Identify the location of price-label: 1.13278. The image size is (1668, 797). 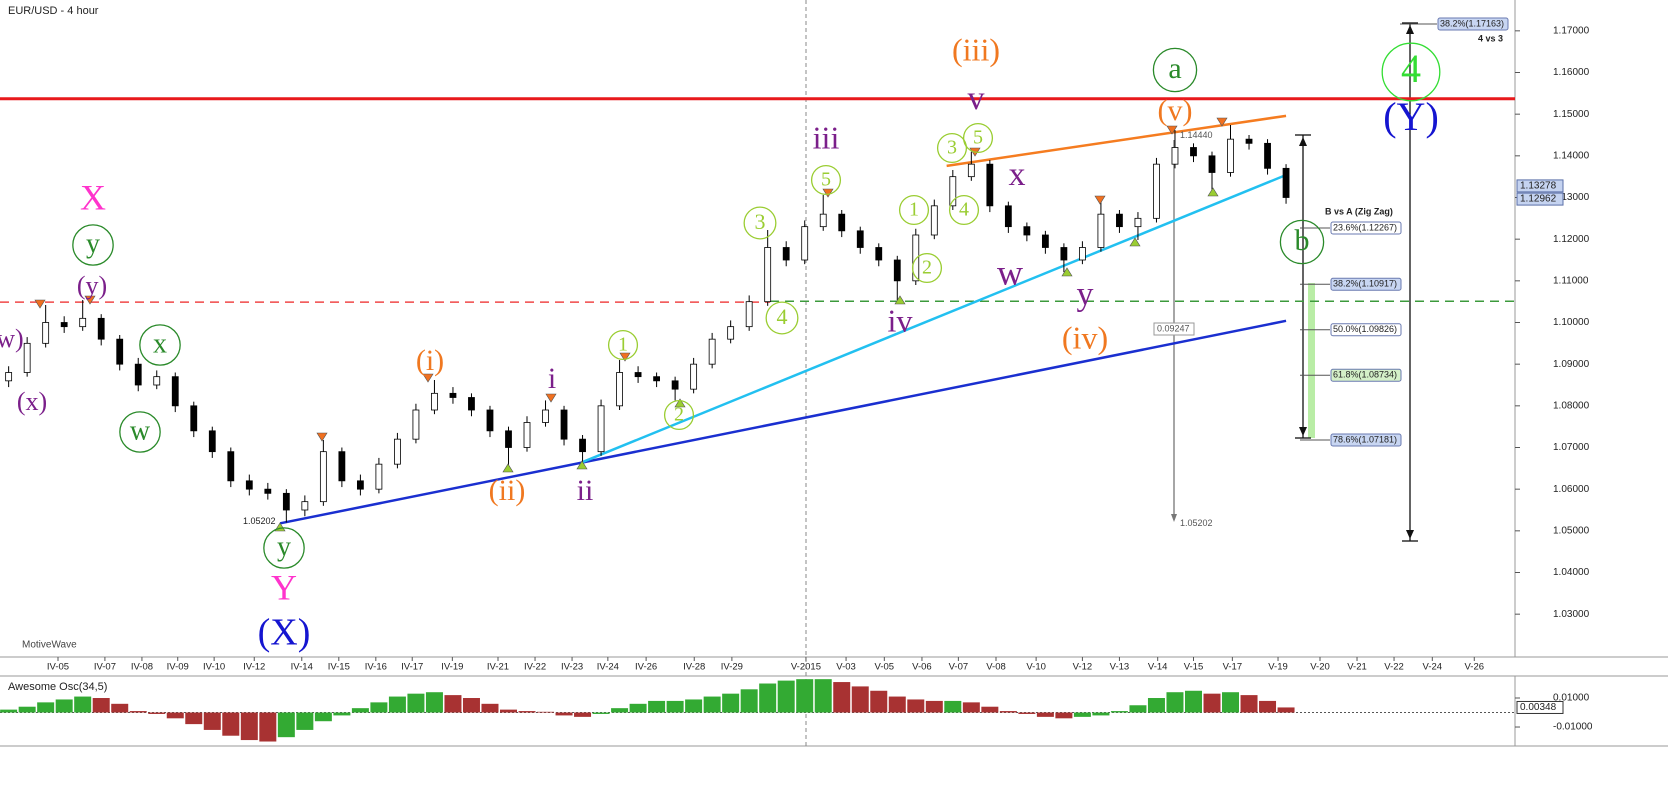
(1538, 186).